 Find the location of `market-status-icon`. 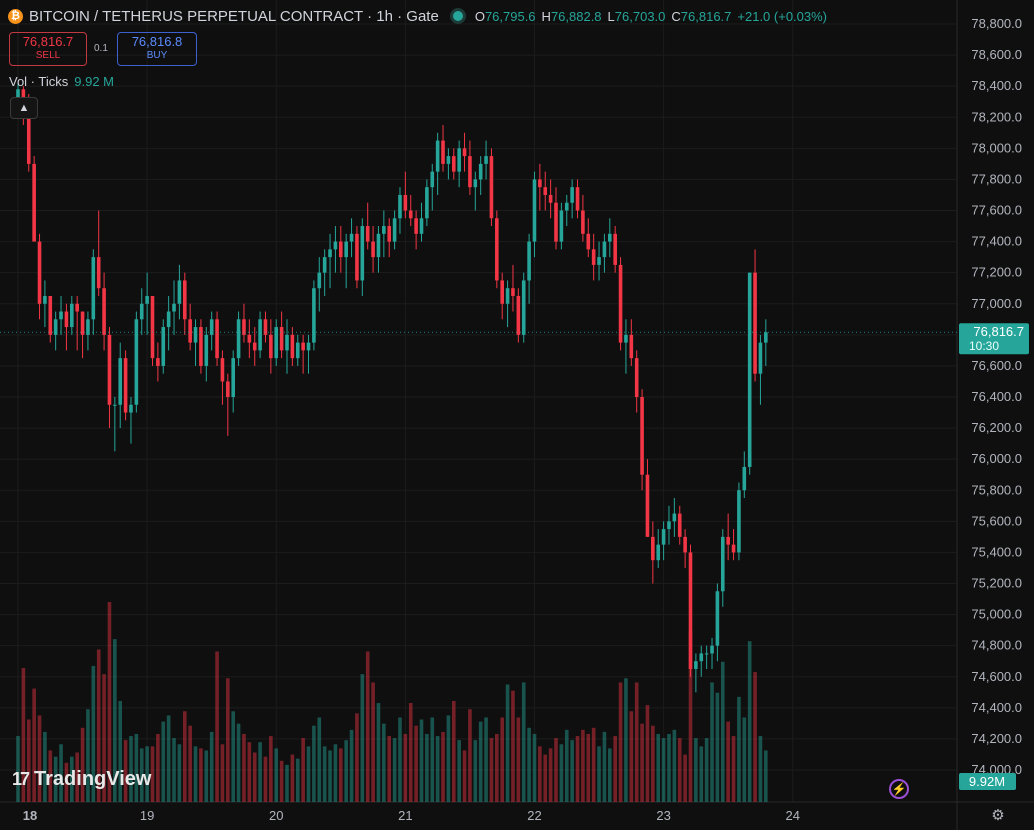

market-status-icon is located at coordinates (457, 16).